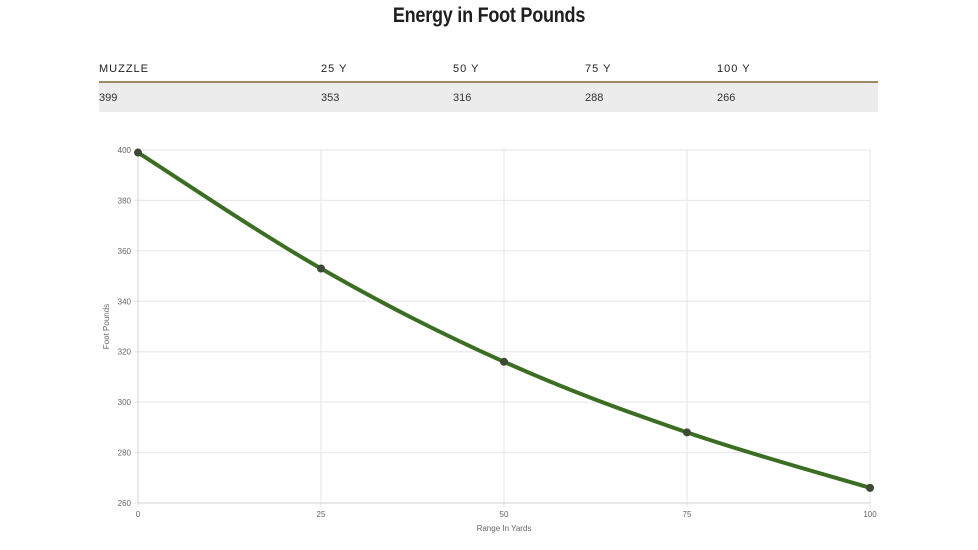 The image size is (978, 550). I want to click on table-row: 399 353 316 288 266, so click(488, 97).